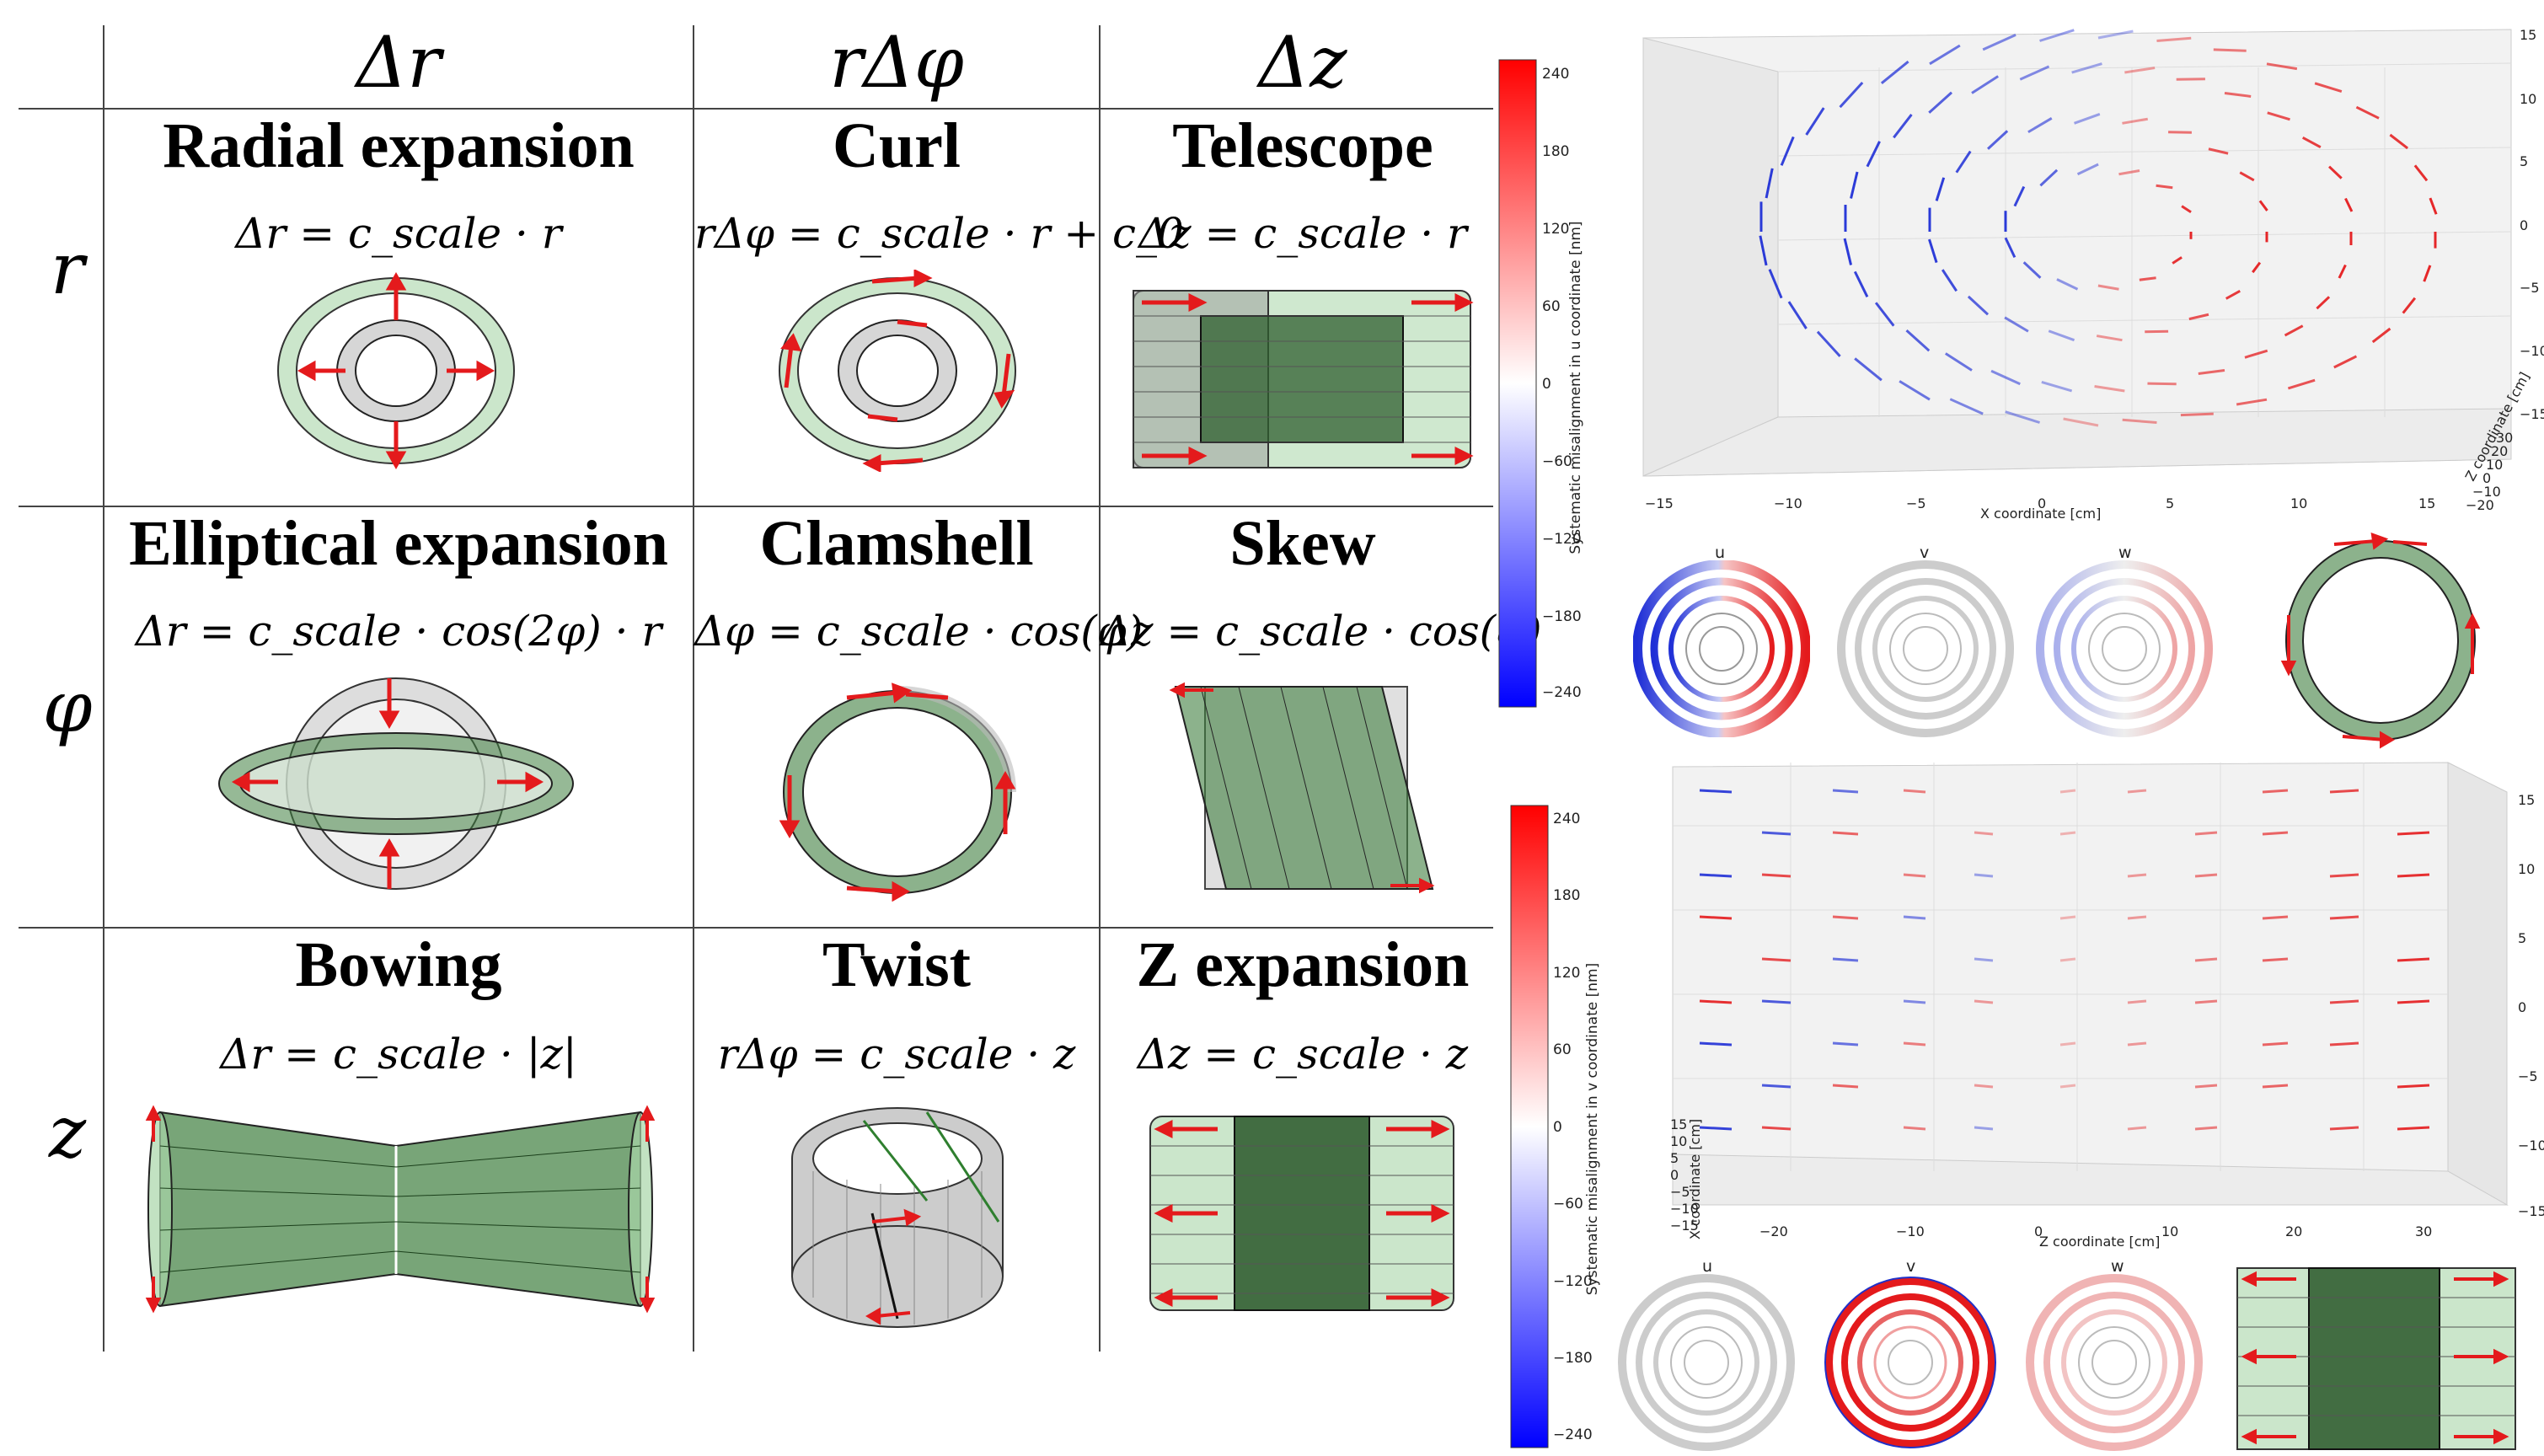  I want to click on x-tick-label: −10, so click(1910, 1231).